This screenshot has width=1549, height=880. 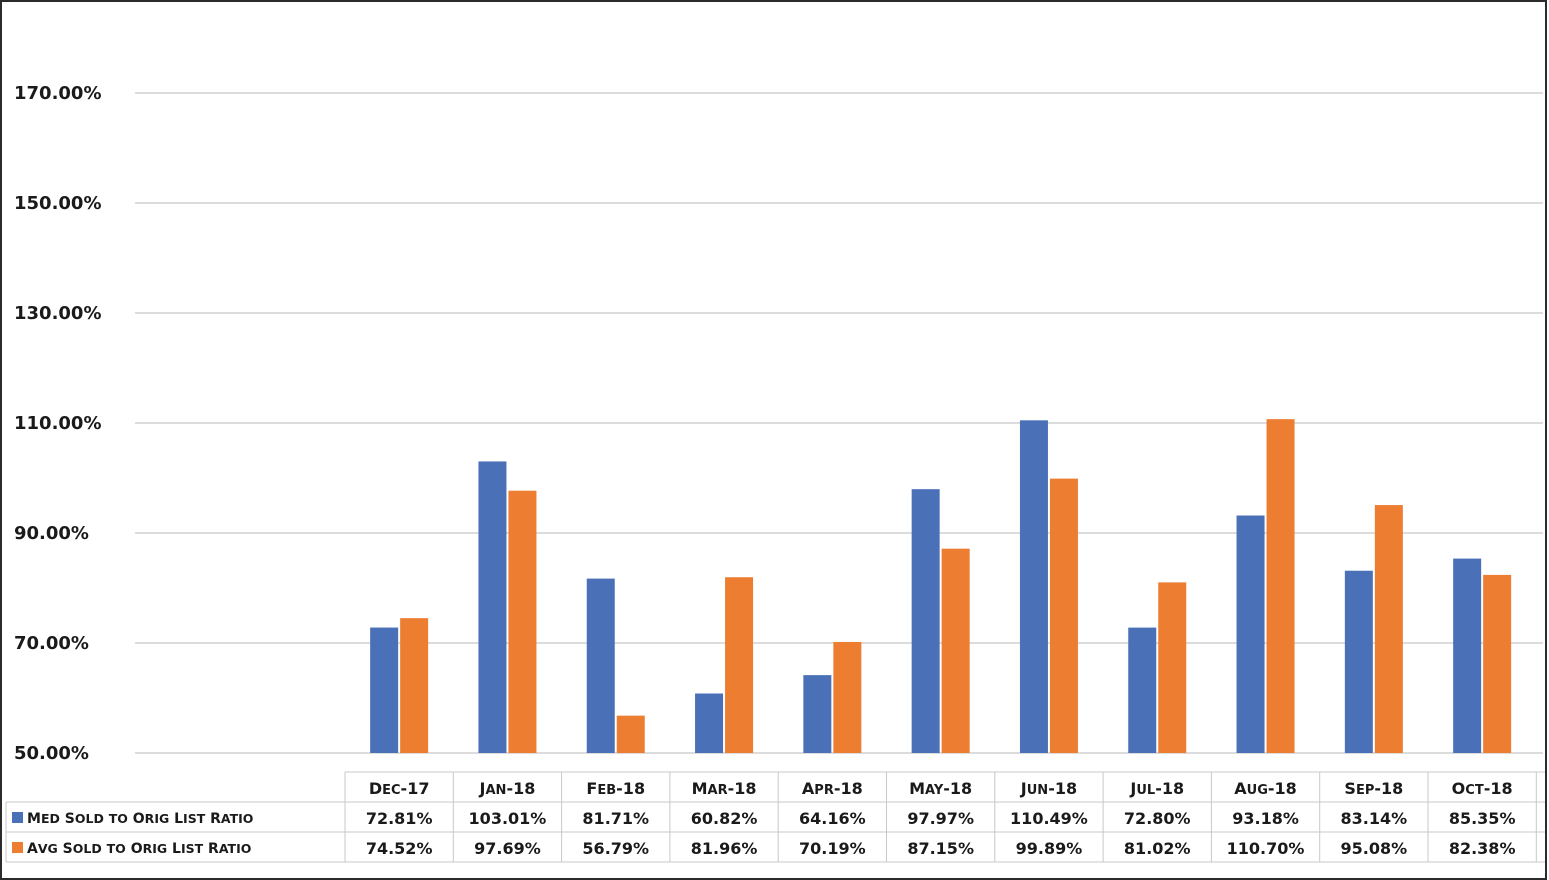 What do you see at coordinates (139, 849) in the screenshot?
I see `series-name: AVG SOLD TO ORIG LIST RATIO` at bounding box center [139, 849].